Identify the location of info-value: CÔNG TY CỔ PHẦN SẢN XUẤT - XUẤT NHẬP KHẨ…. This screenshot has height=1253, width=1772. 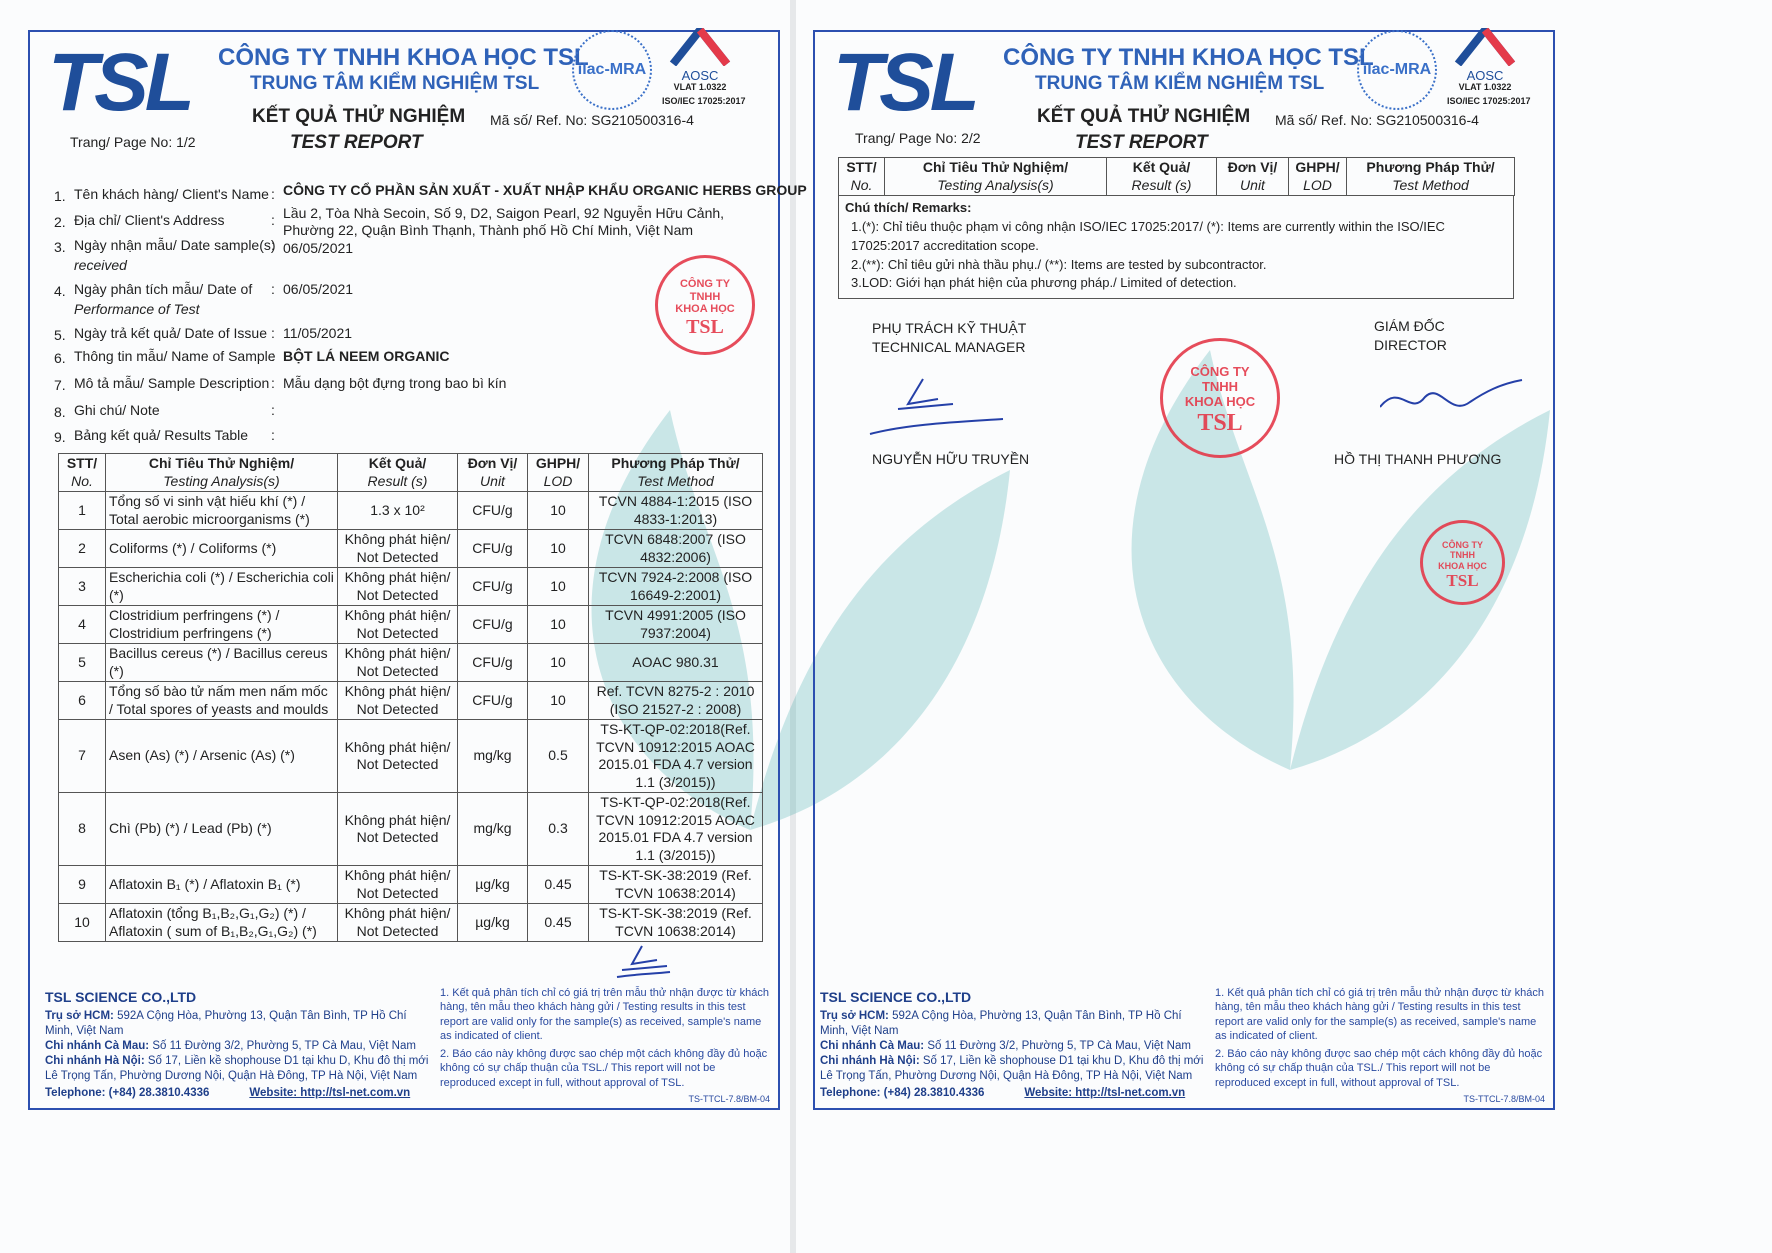
(545, 190).